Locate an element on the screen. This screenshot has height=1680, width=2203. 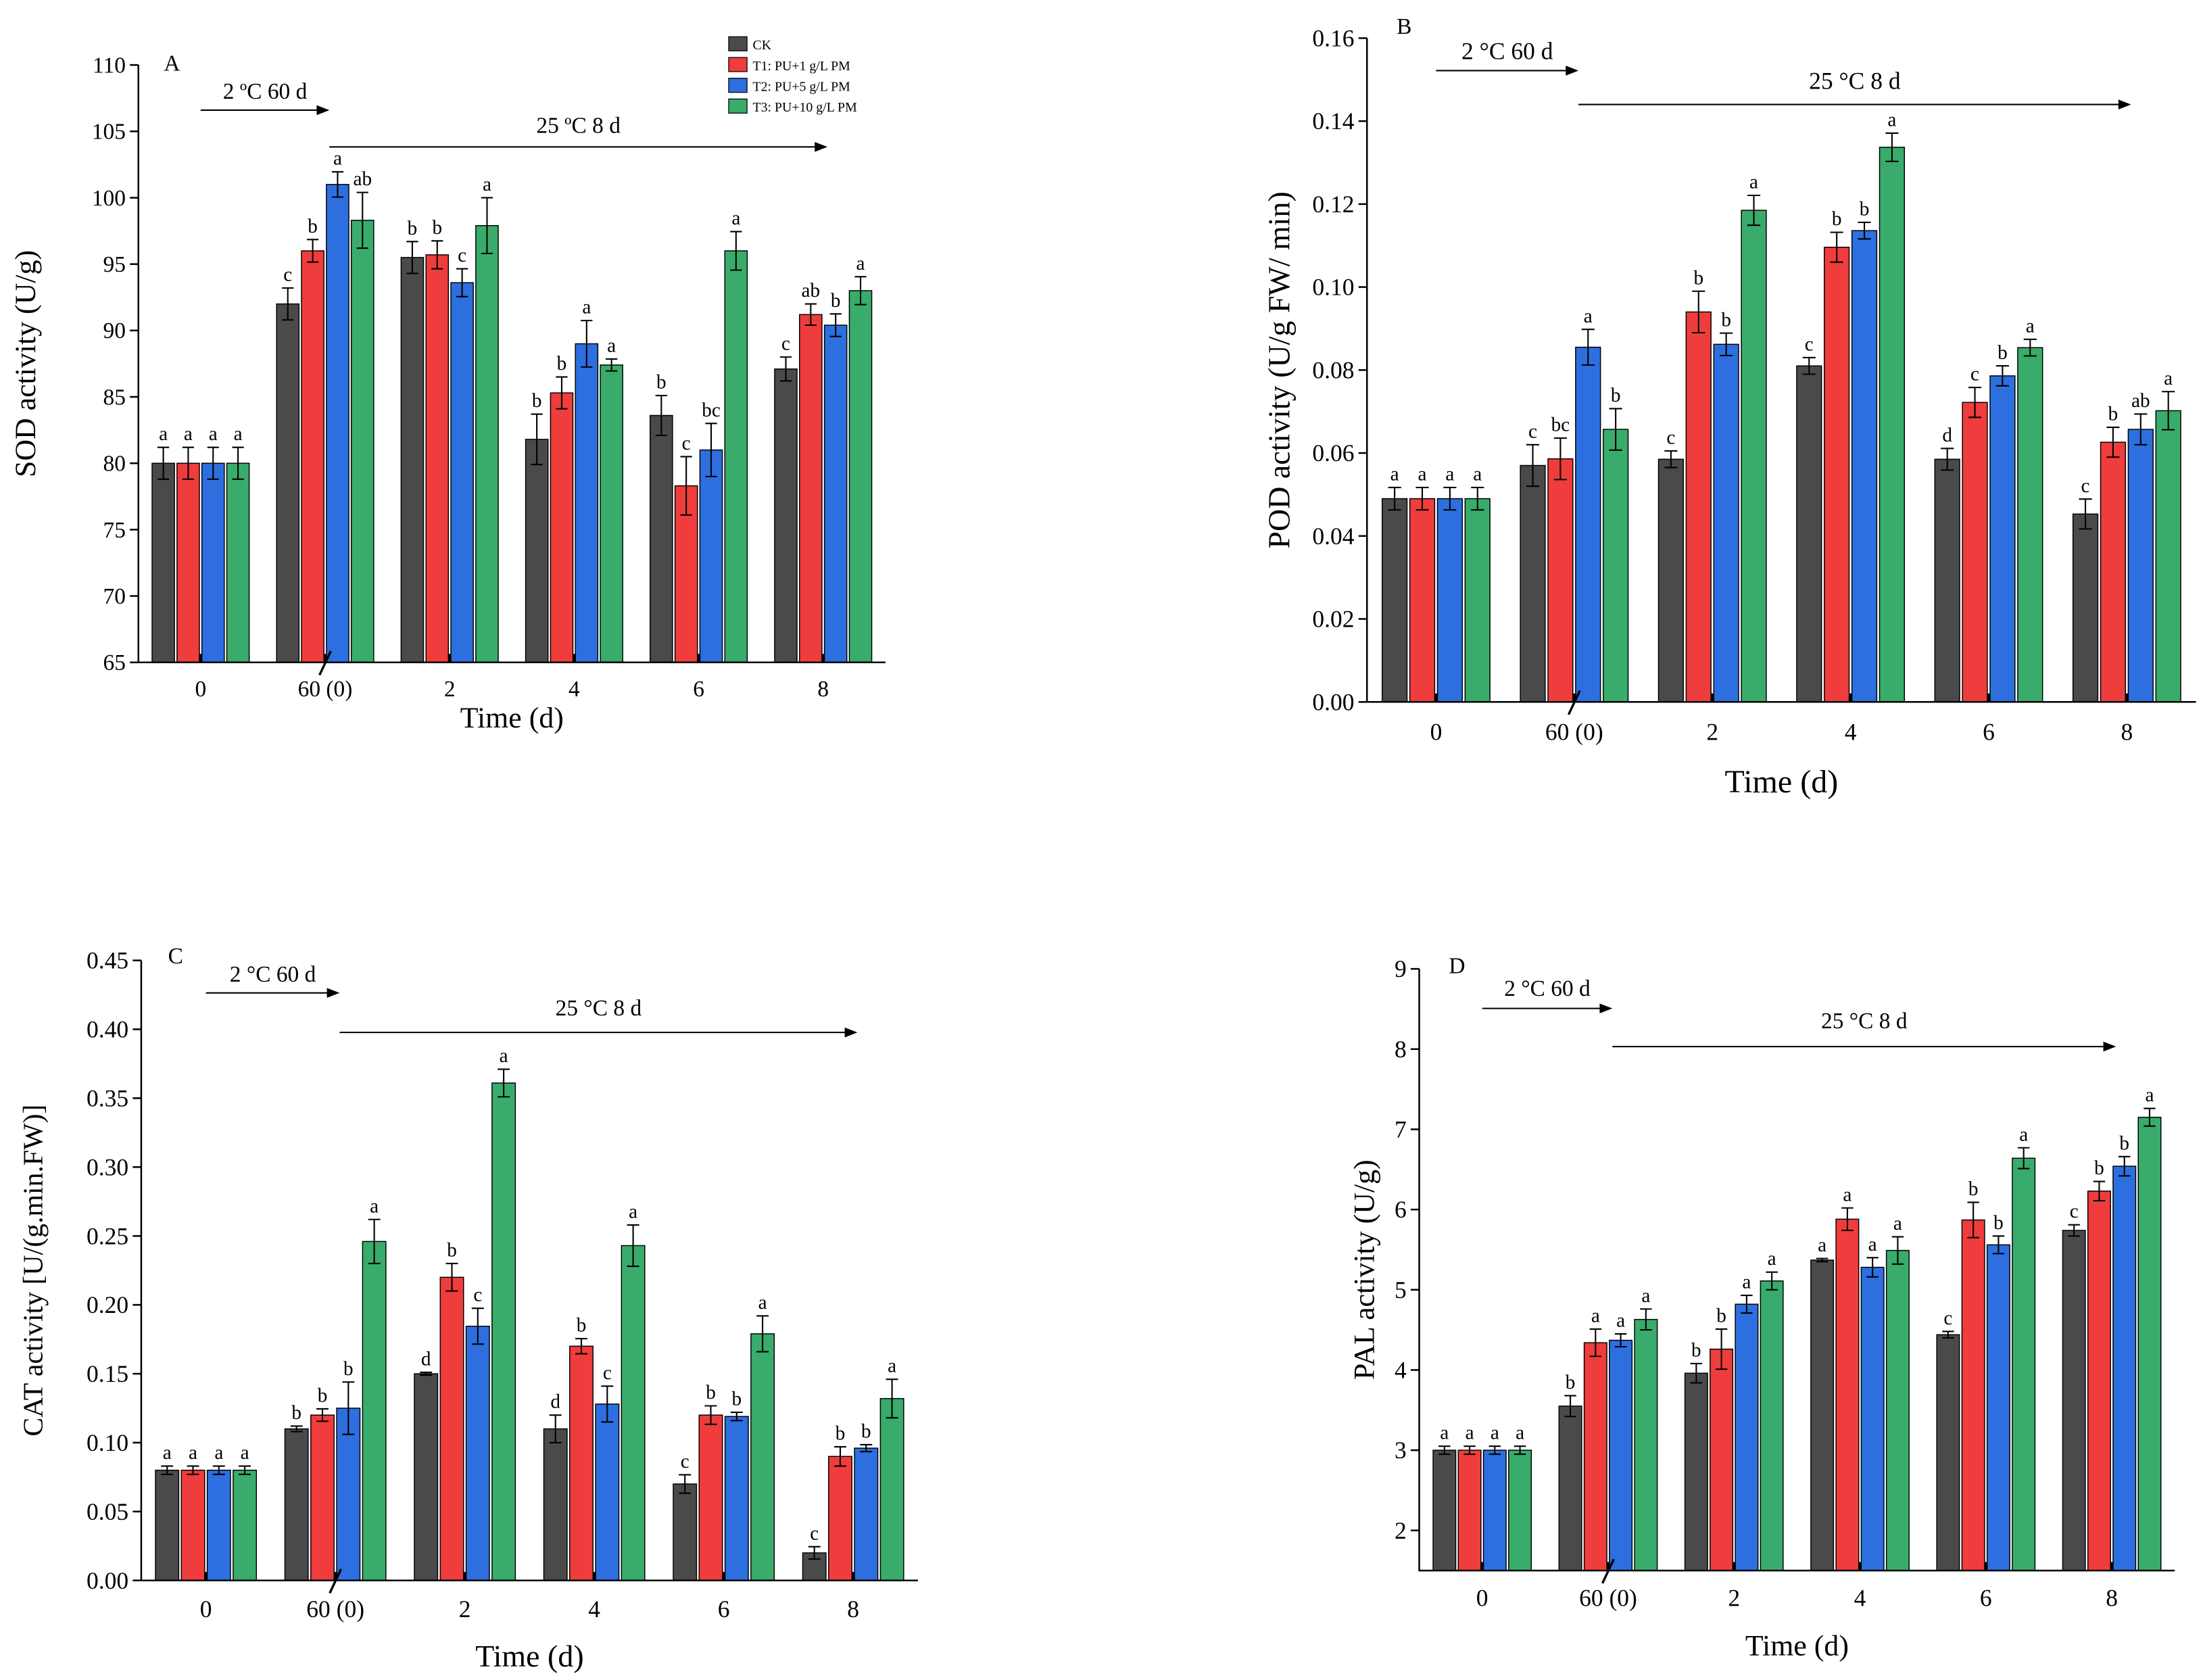
x-tick-label-d-4: 6 is located at coordinates (1986, 1597).